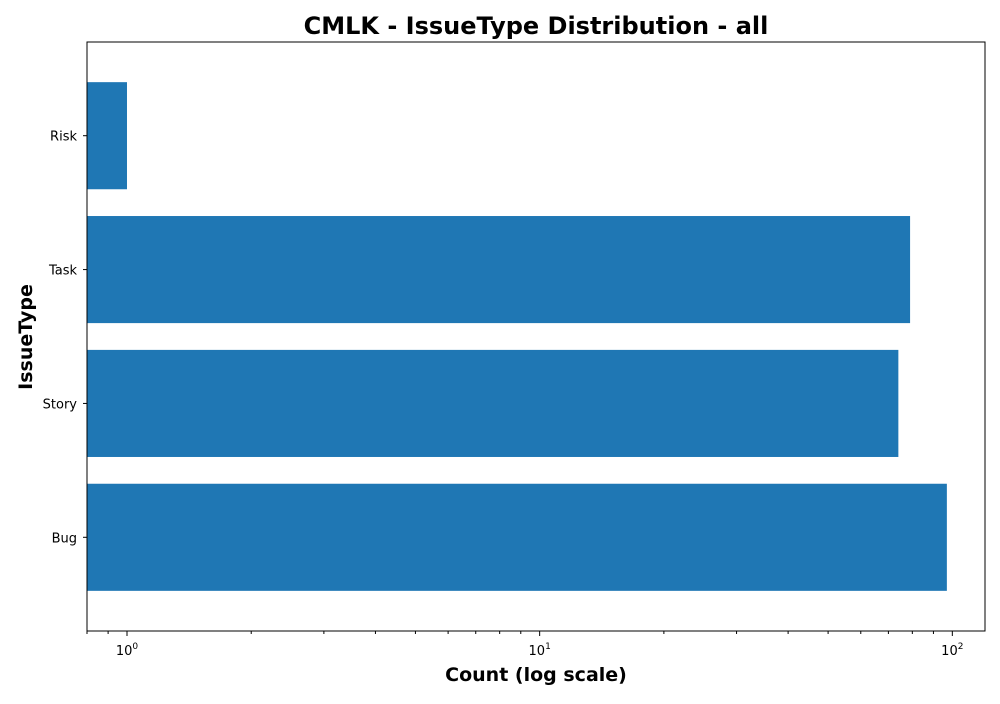  Describe the element at coordinates (540, 650) in the screenshot. I see `x-tick-label: 10¹` at that location.